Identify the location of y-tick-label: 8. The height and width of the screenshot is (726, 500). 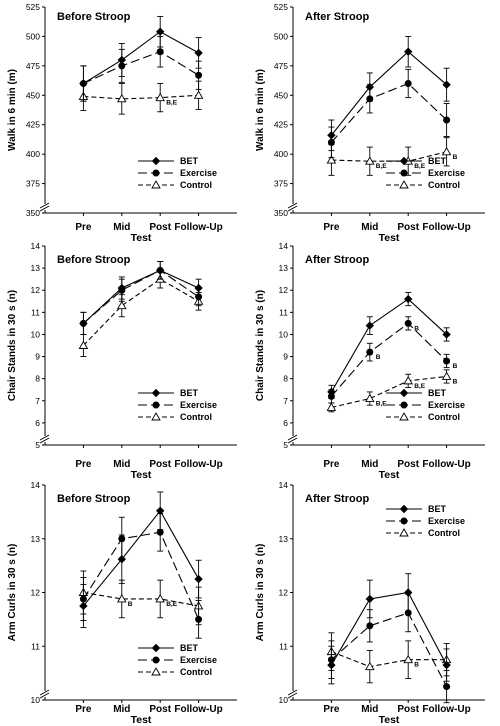
(37, 379).